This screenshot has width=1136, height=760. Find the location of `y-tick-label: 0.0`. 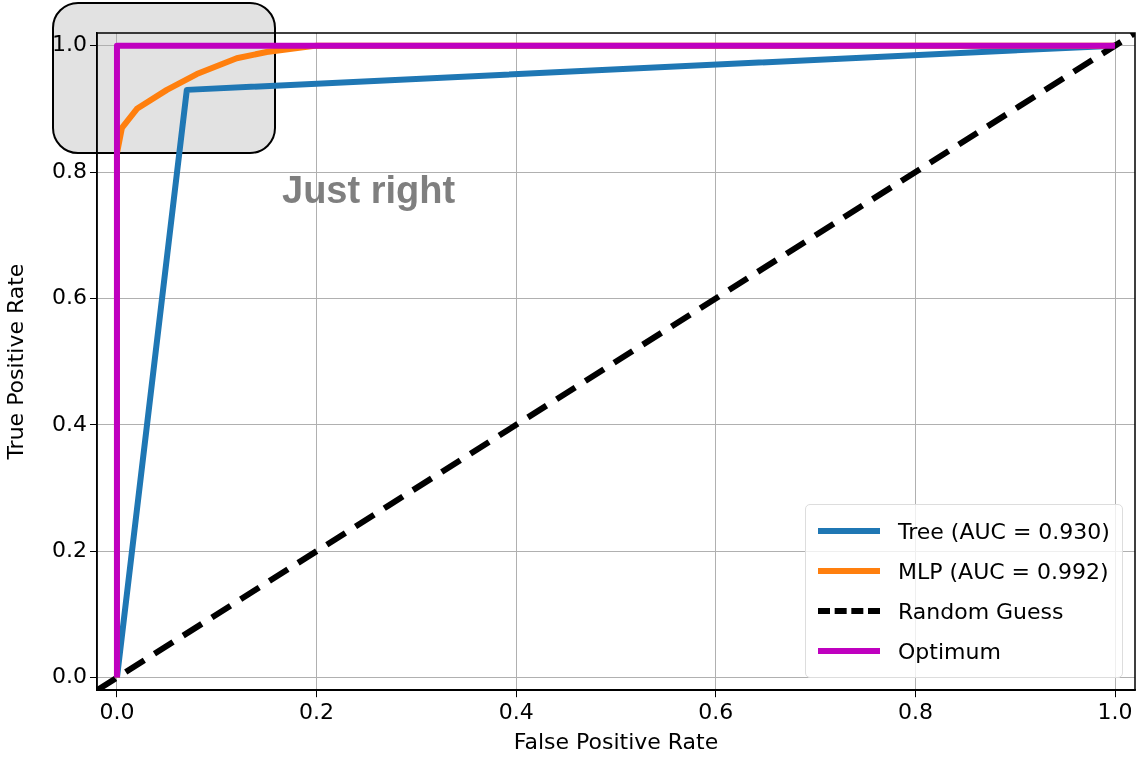

y-tick-label: 0.0 is located at coordinates (69, 676).